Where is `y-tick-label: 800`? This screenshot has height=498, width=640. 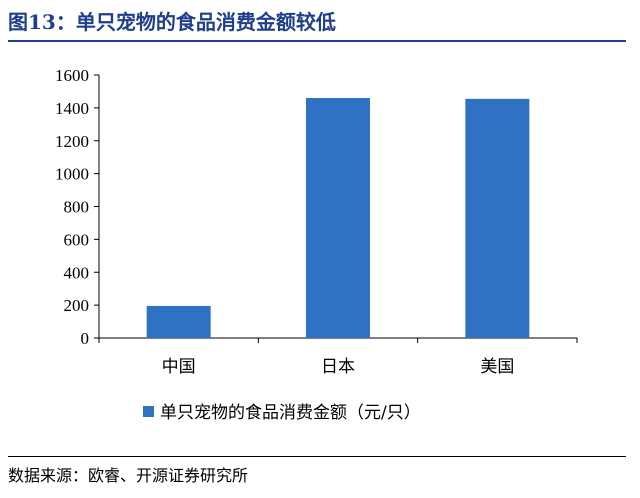
y-tick-label: 800 is located at coordinates (77, 207).